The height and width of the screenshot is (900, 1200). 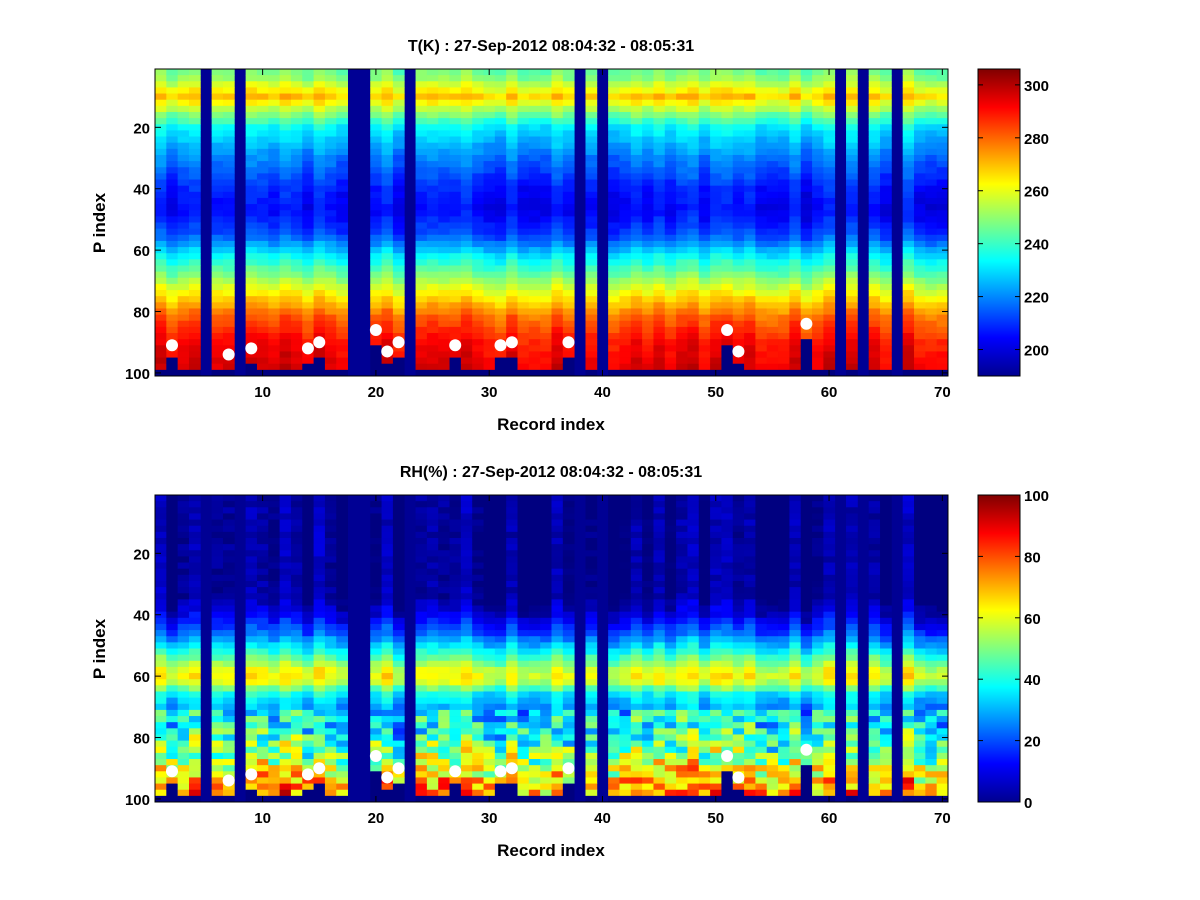 What do you see at coordinates (511, 342) in the screenshot?
I see `temperature-surface-marker` at bounding box center [511, 342].